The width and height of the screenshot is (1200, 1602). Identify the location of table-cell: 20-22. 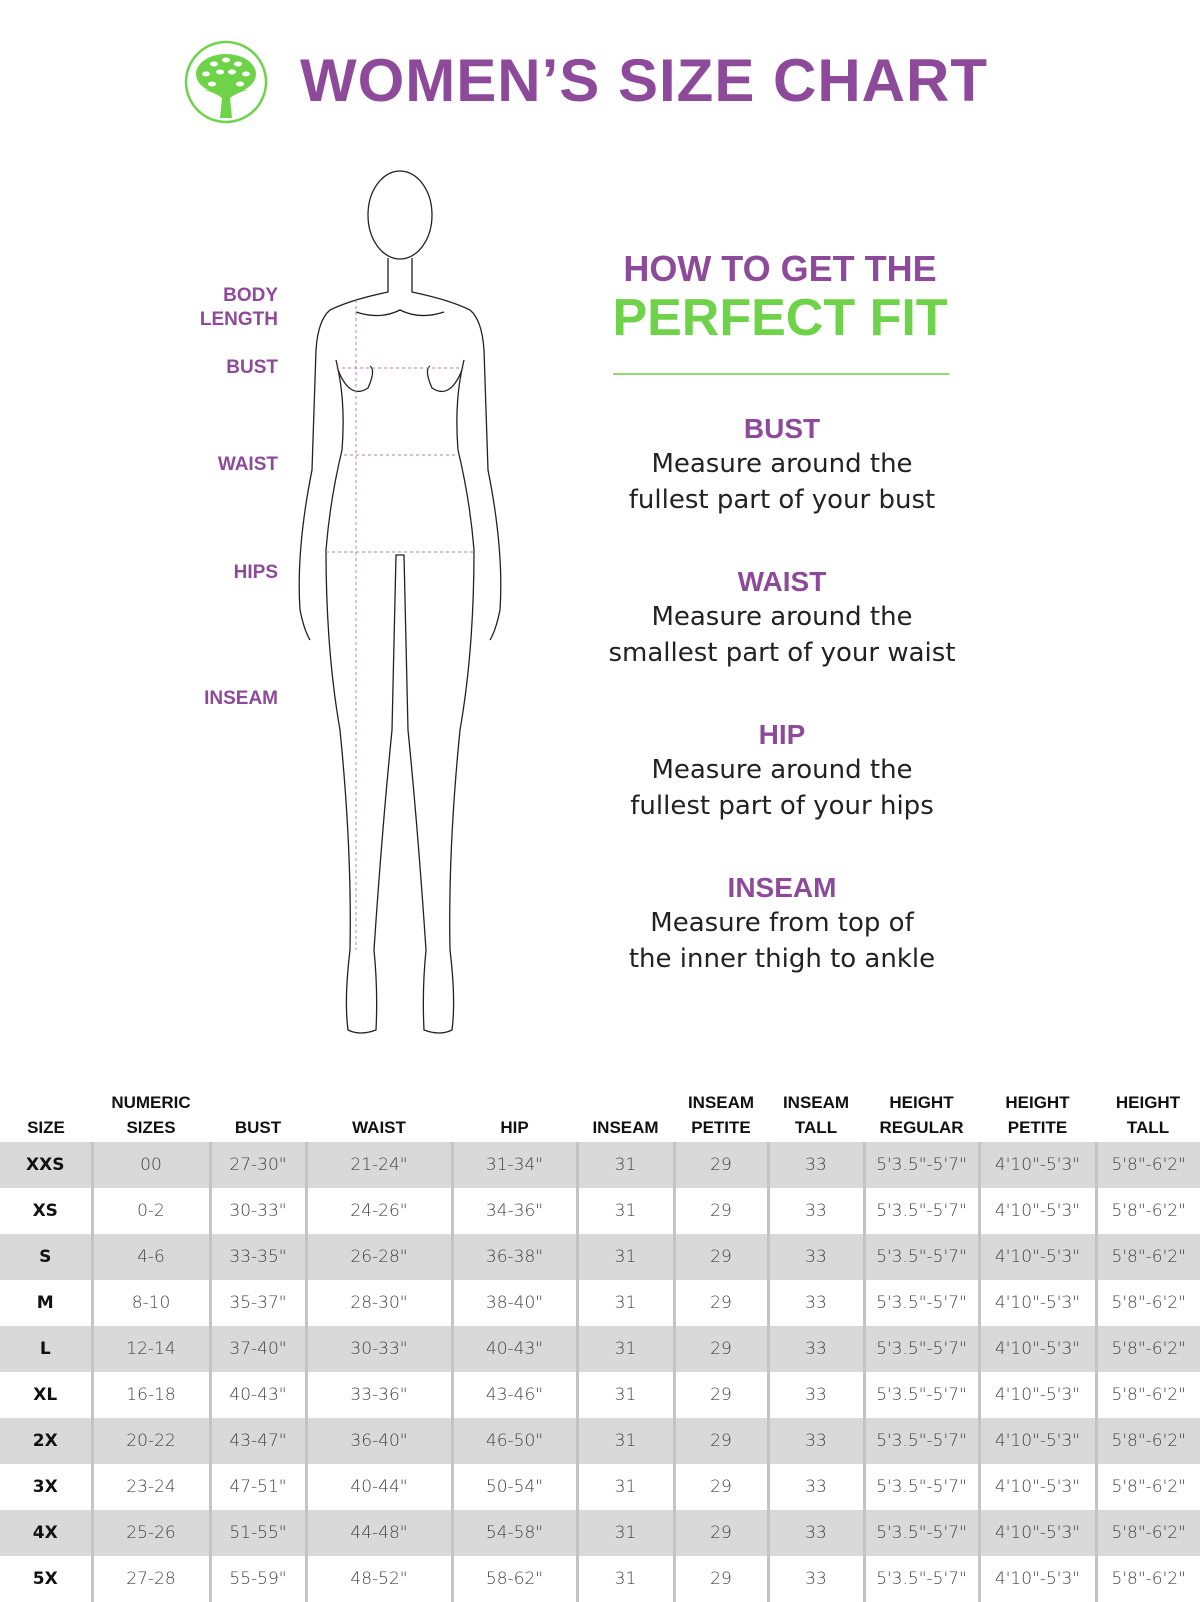
(150, 1441).